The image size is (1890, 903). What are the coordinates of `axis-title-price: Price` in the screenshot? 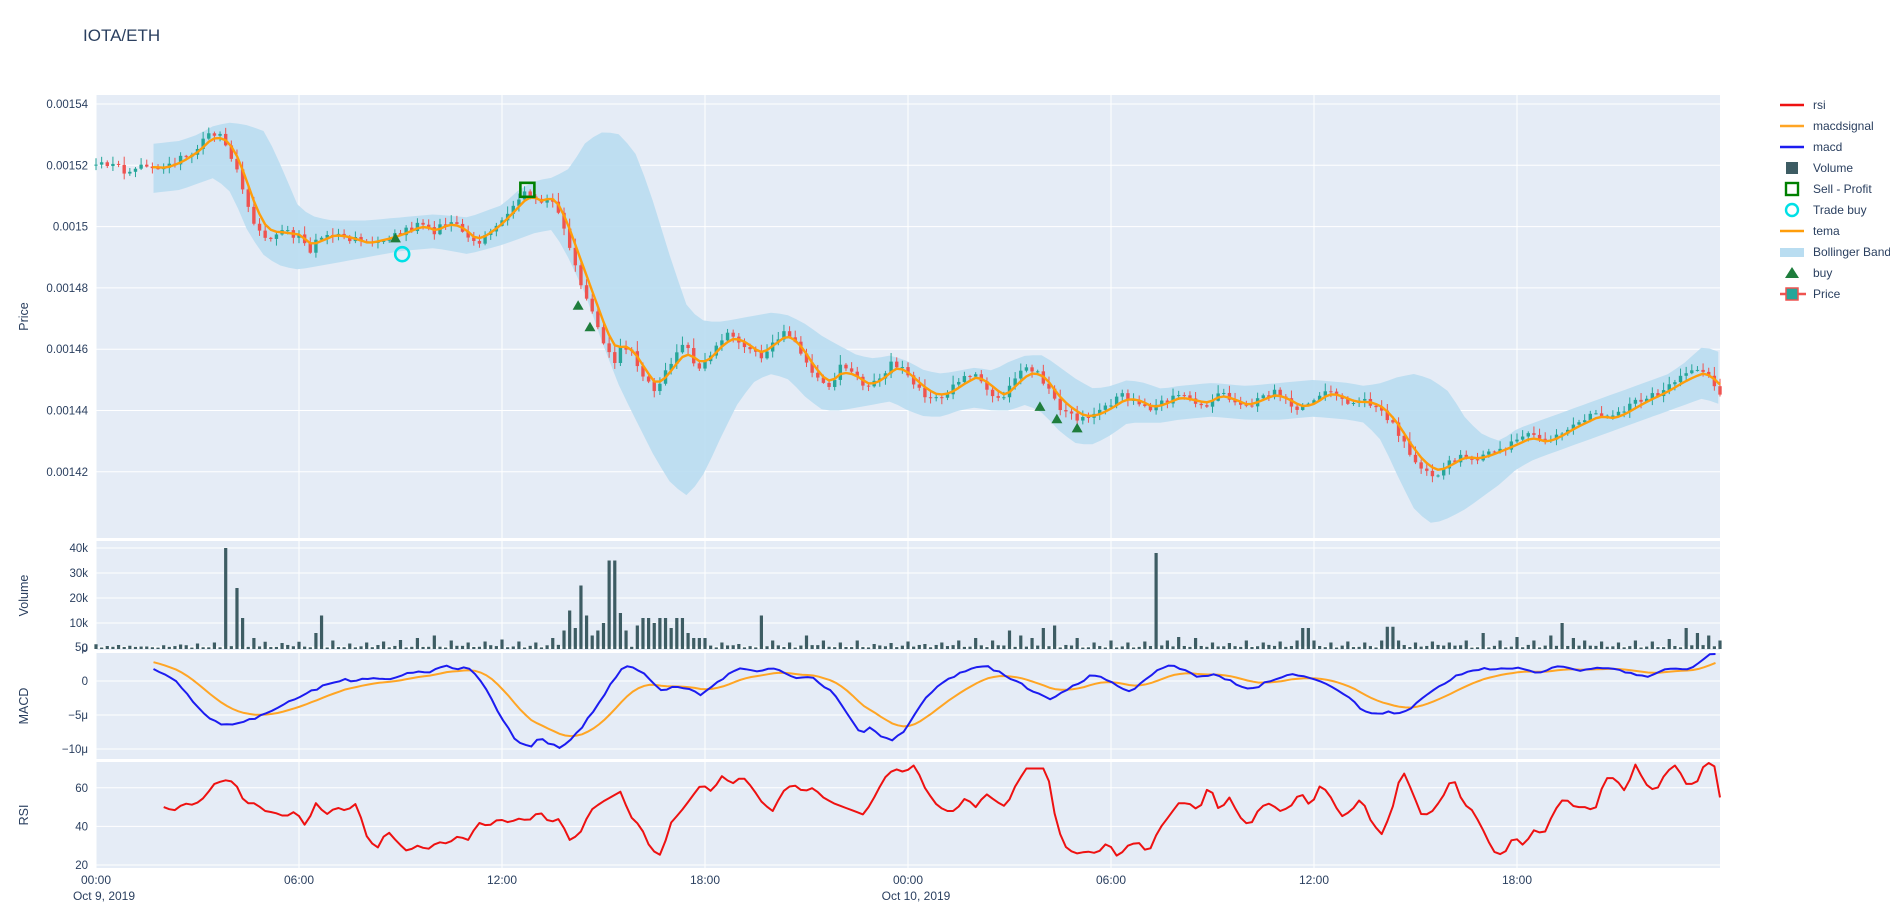 It's located at (24, 316).